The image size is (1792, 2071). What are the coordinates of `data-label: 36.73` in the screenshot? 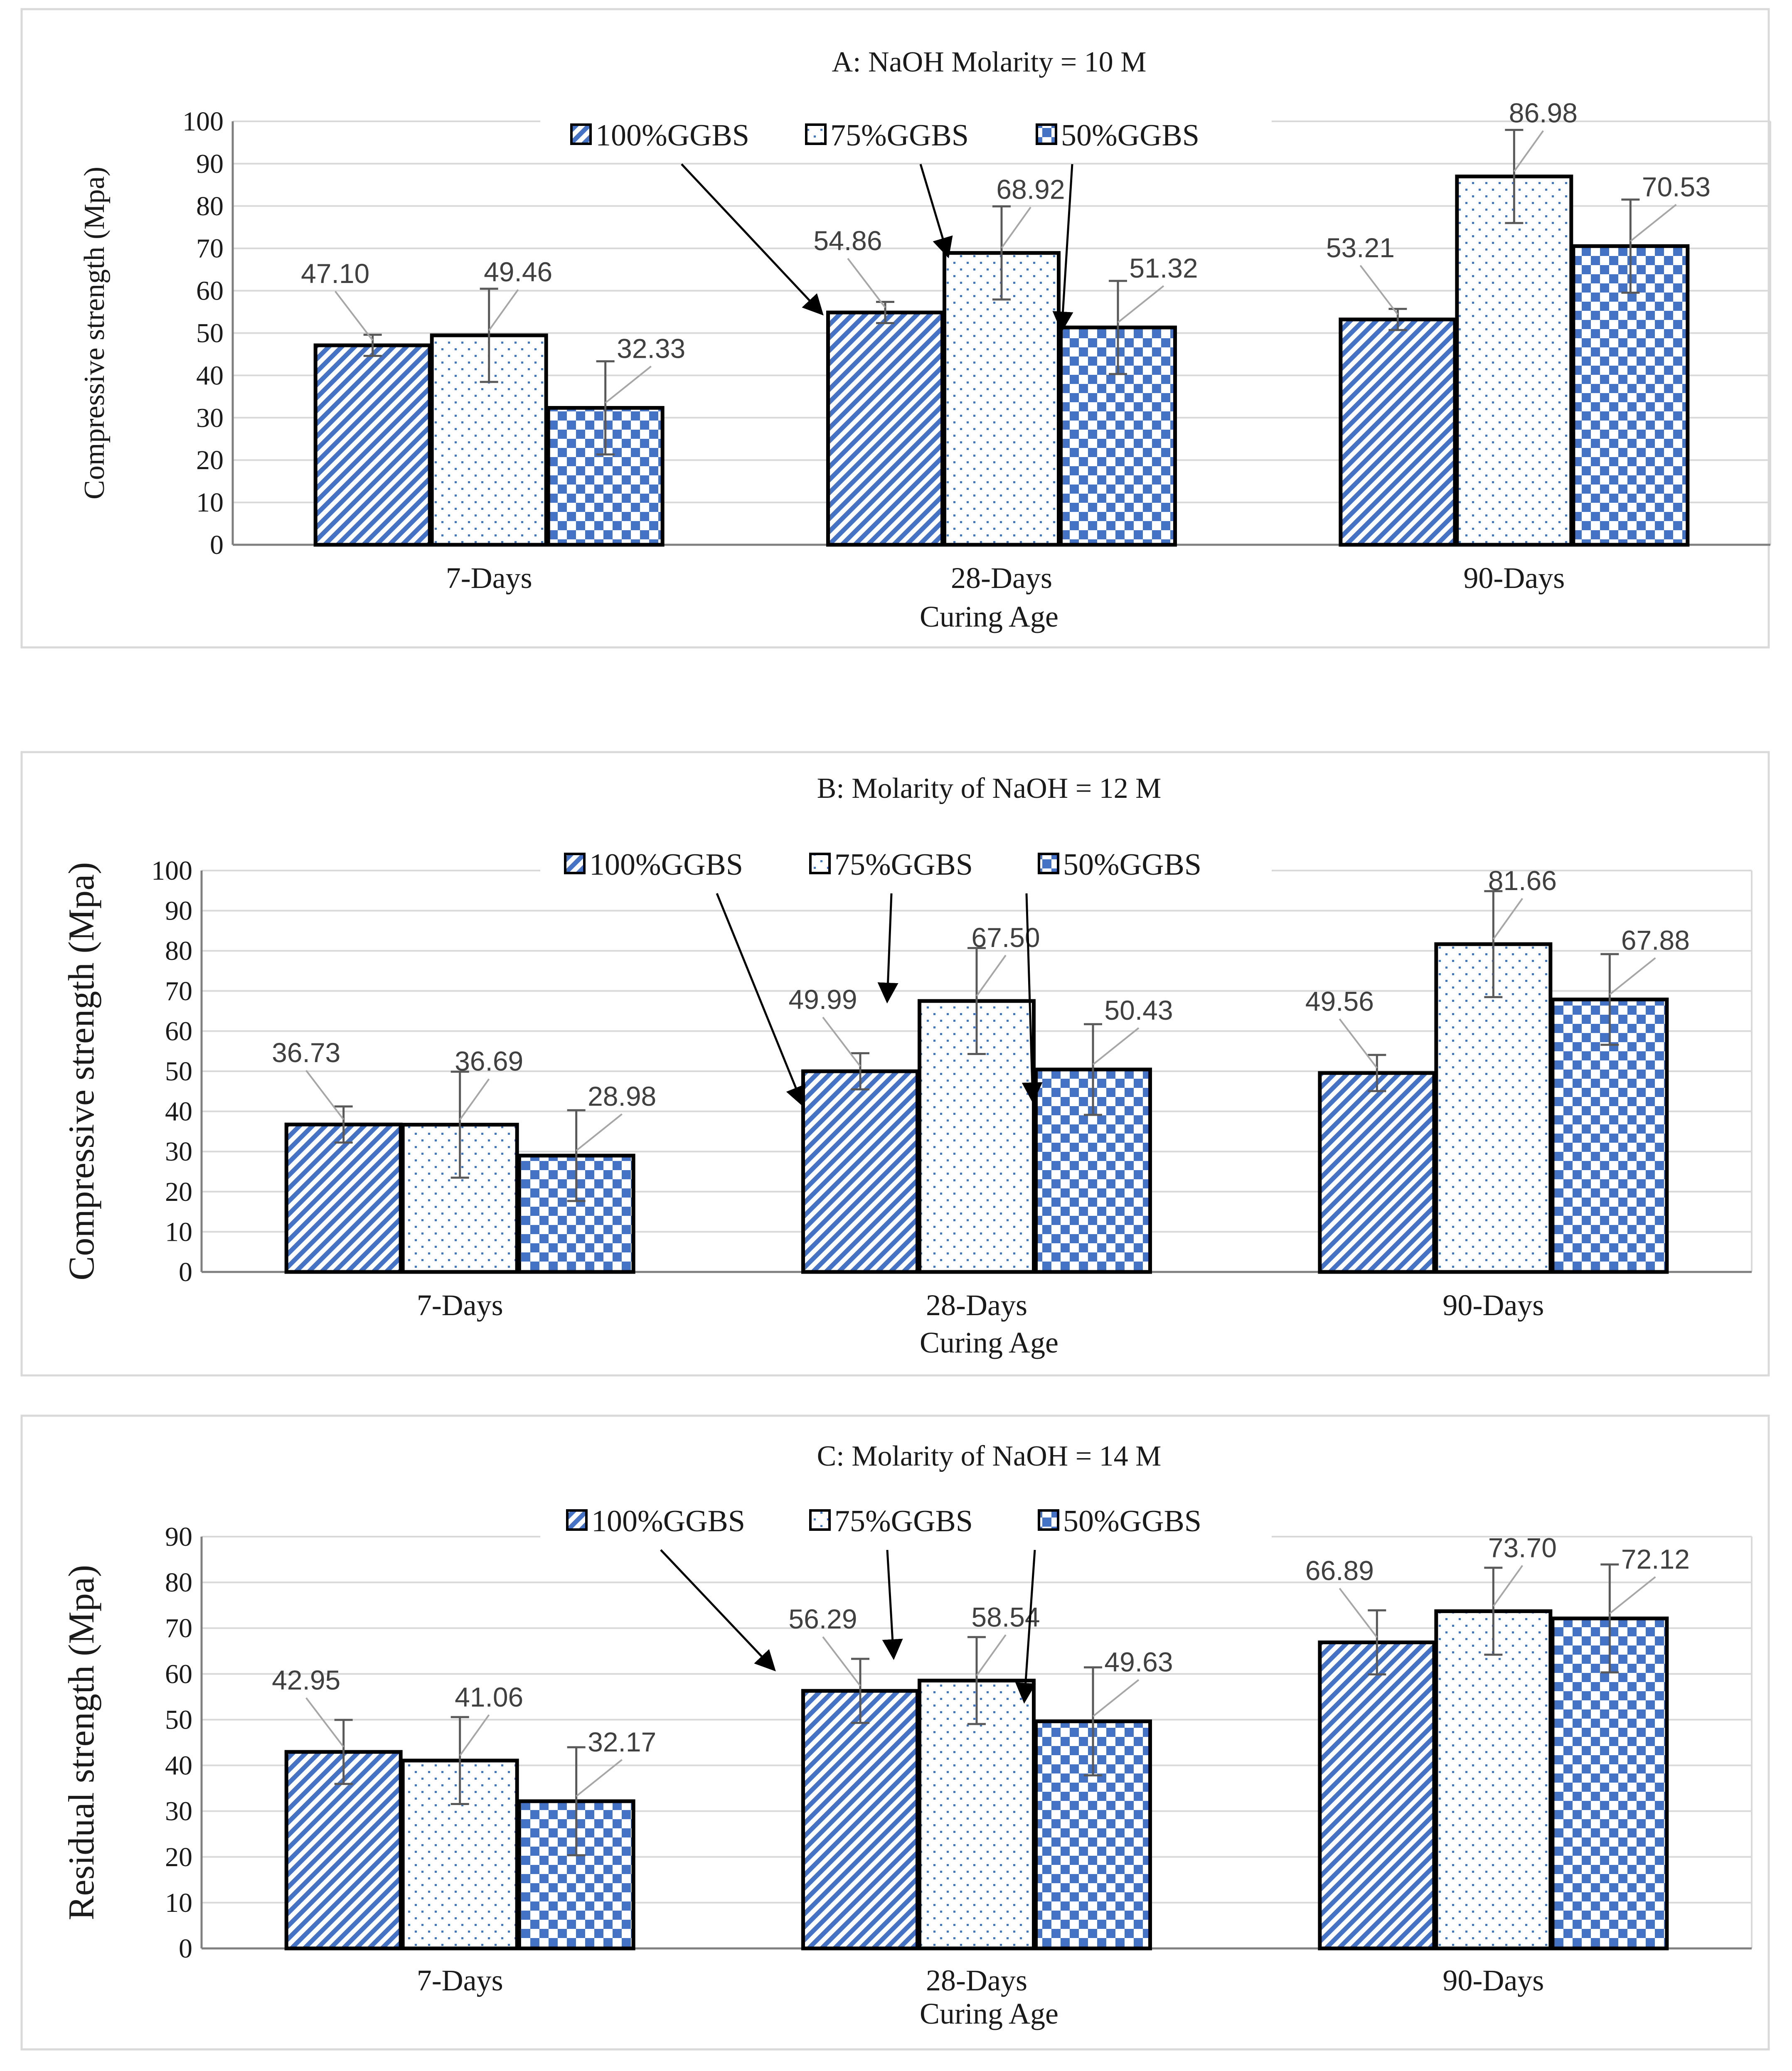 It's located at (306, 1052).